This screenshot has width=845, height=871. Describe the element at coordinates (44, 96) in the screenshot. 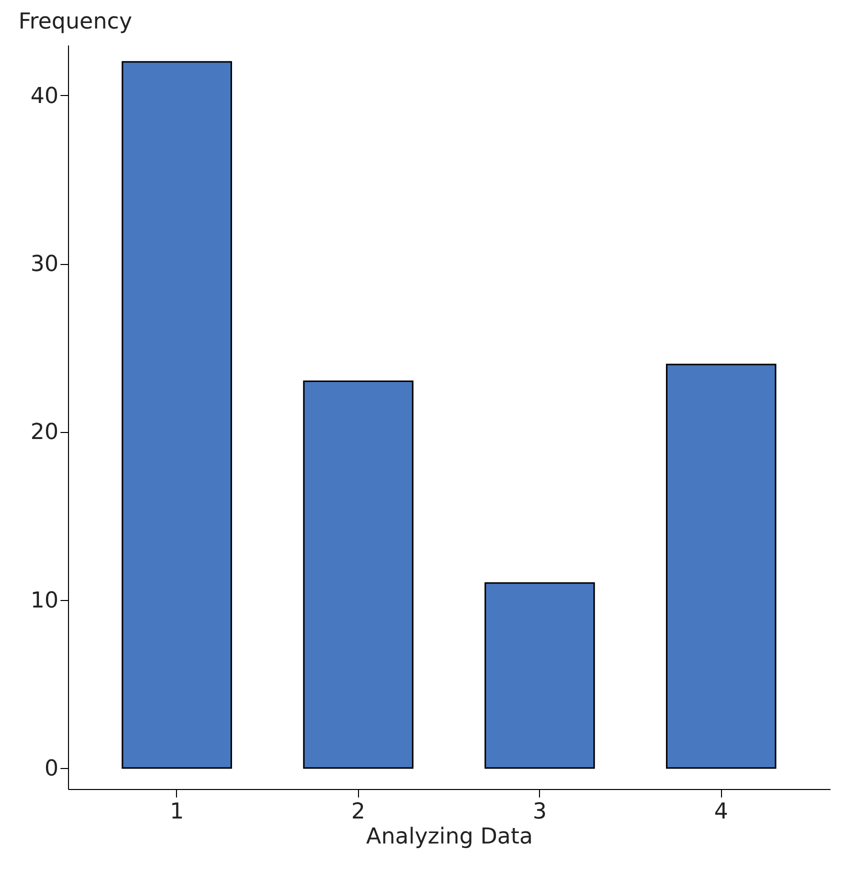

I see `y-tick-label: 40` at that location.